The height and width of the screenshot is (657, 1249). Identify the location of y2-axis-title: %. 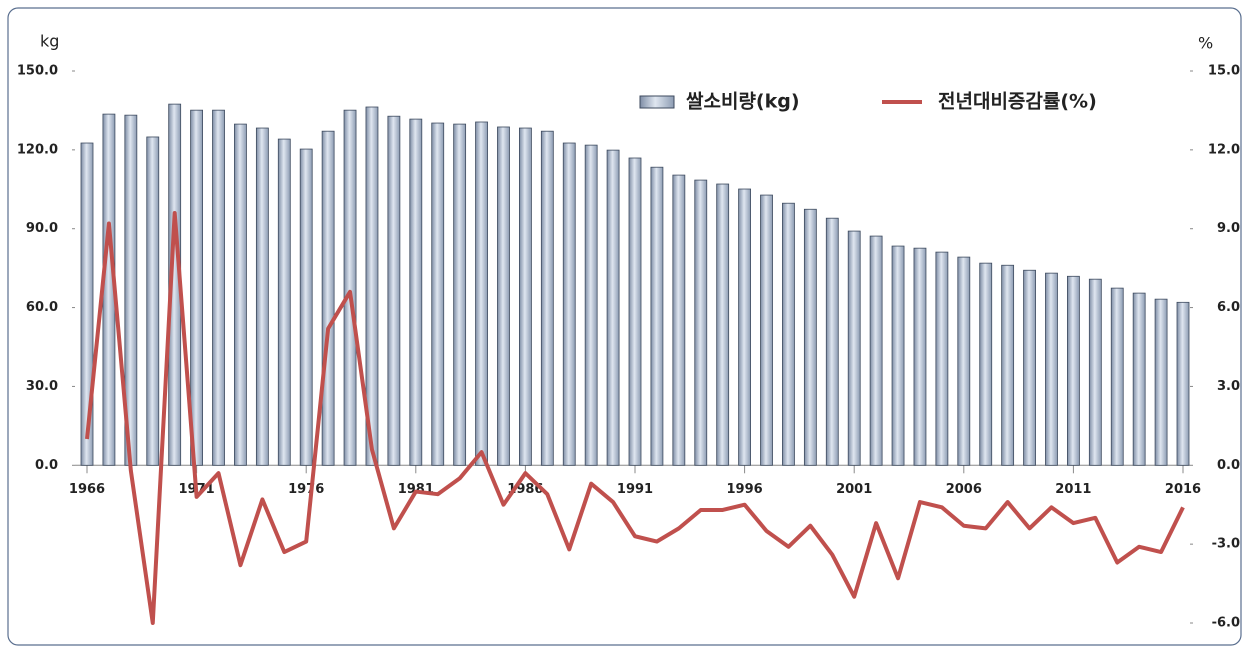
(1205, 43).